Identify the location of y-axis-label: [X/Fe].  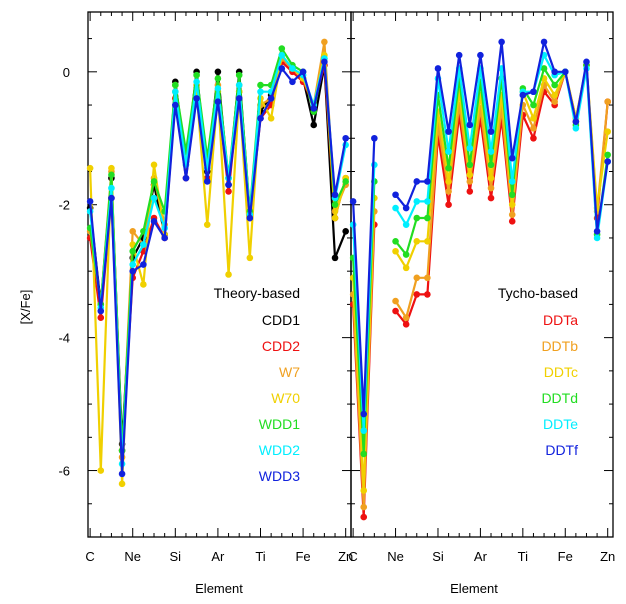
(25, 307).